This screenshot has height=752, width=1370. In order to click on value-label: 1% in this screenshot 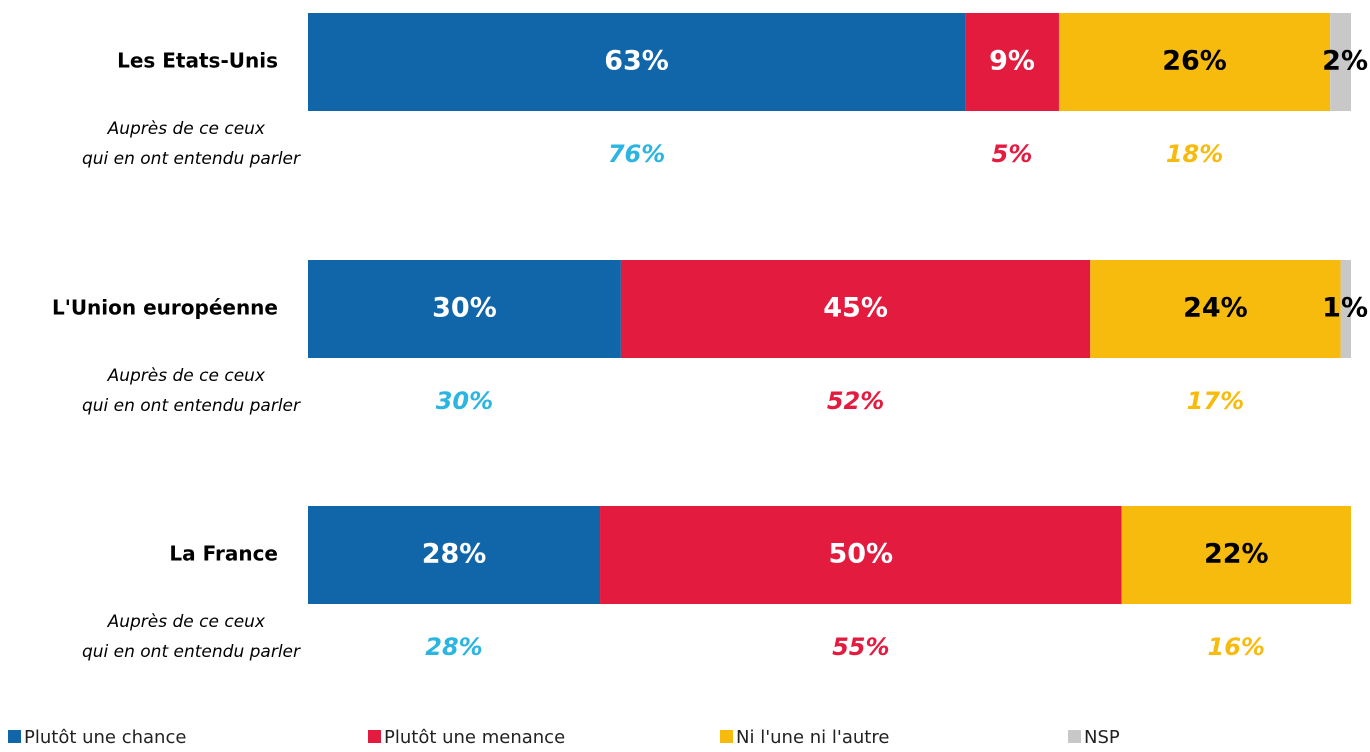, I will do `click(1345, 308)`.